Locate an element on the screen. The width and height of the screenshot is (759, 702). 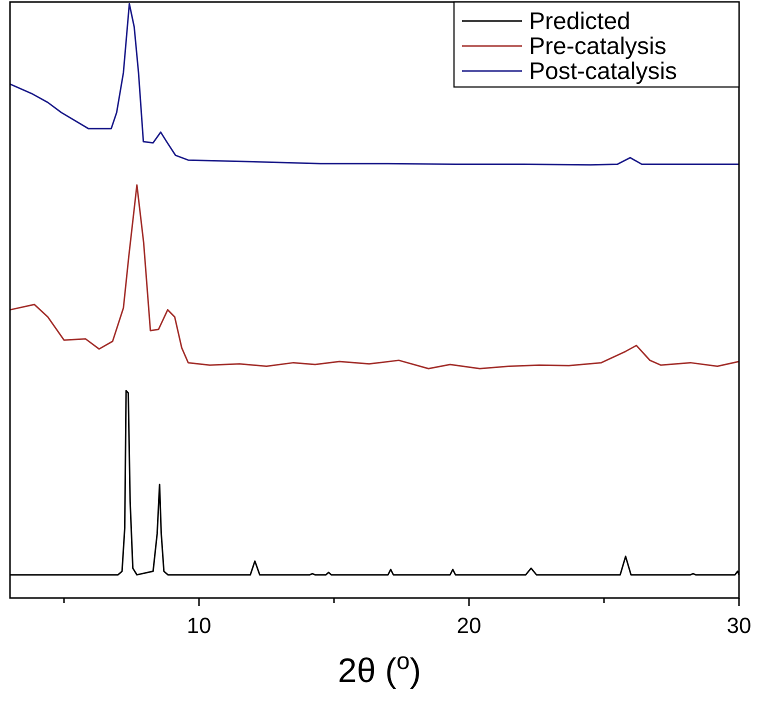
x-tick-label: 20 is located at coordinates (469, 625).